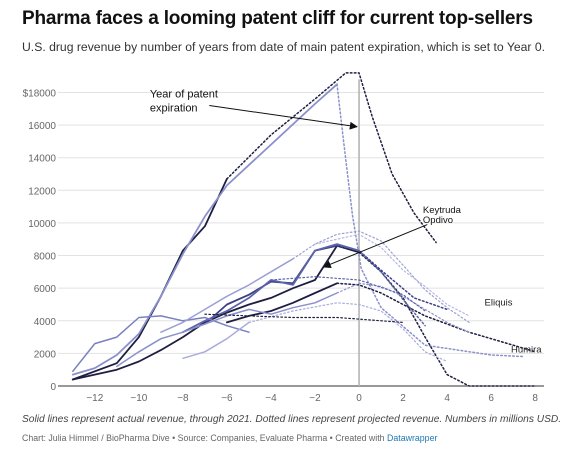 The width and height of the screenshot is (567, 451). I want to click on series-4-projected-line, so click(392, 278).